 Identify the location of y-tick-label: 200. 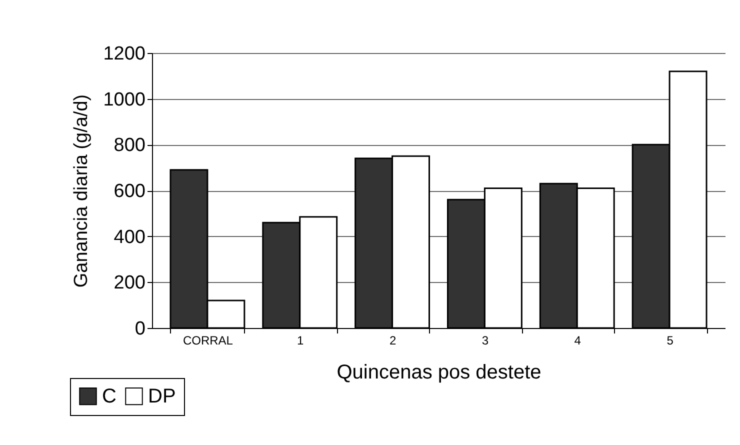
(130, 283).